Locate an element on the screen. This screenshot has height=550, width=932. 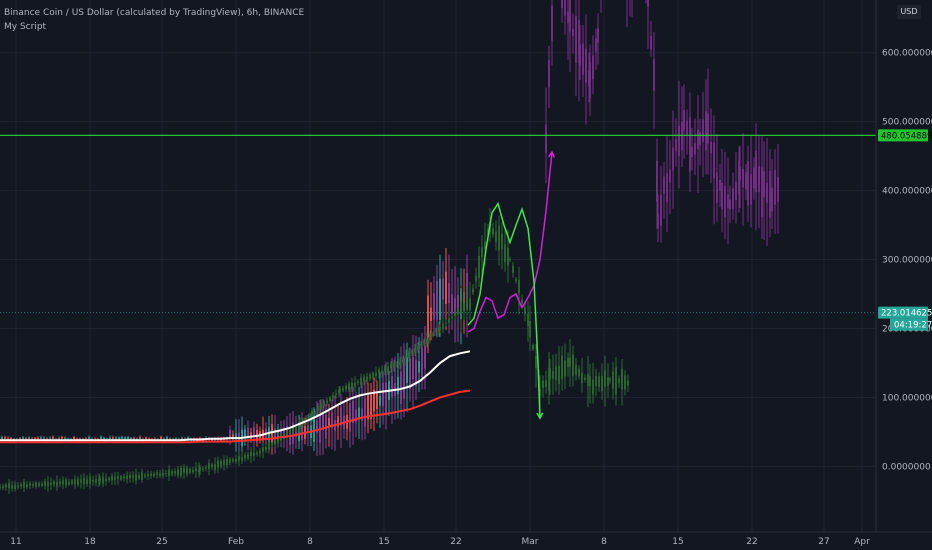
currency-button: USD is located at coordinates (909, 12).